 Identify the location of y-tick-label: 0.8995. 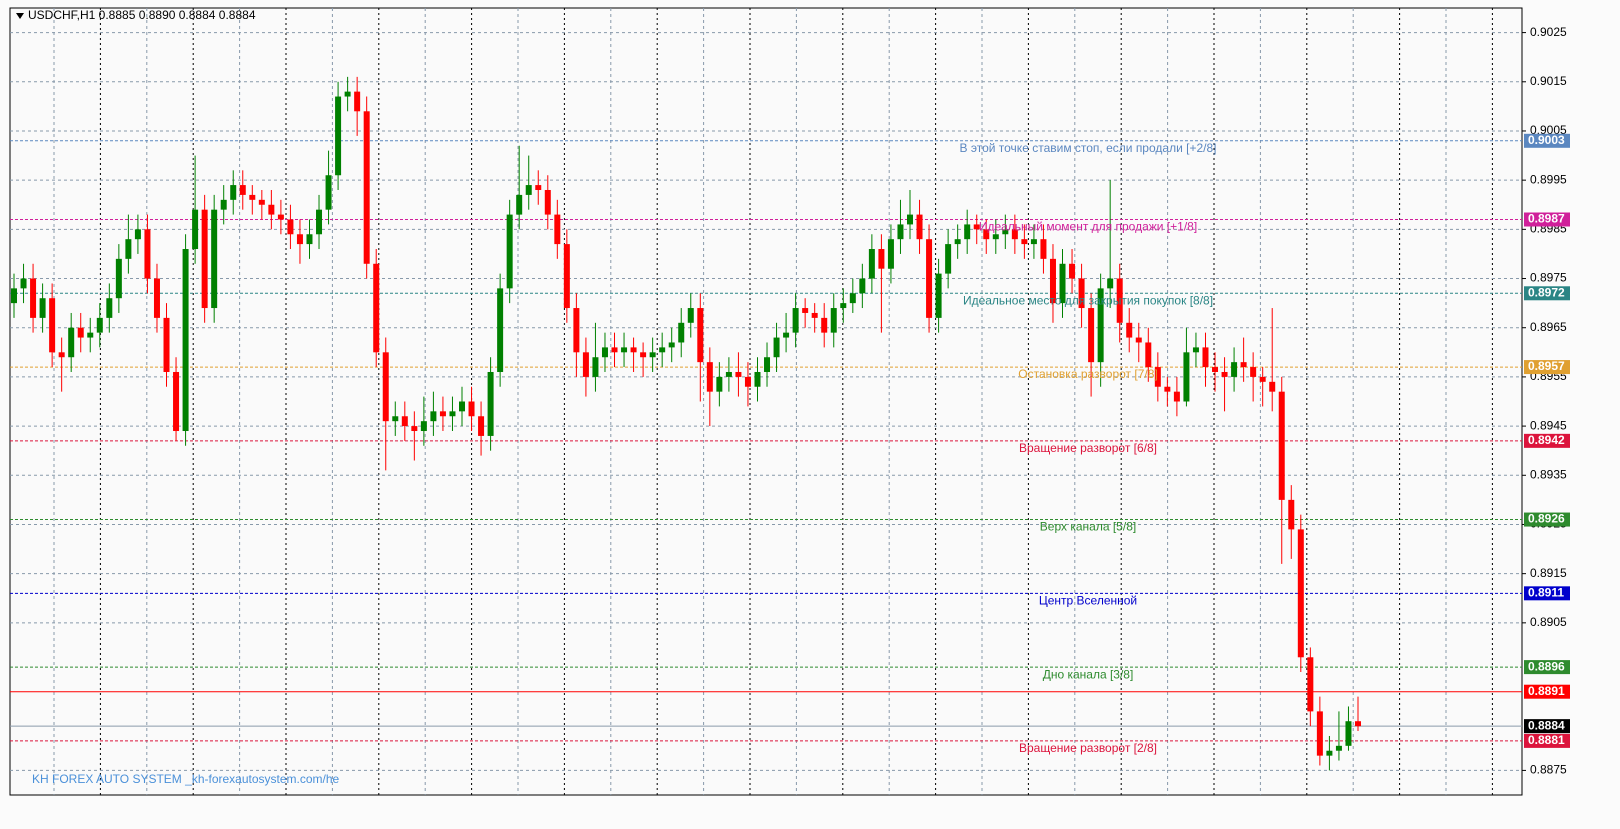
(1548, 179).